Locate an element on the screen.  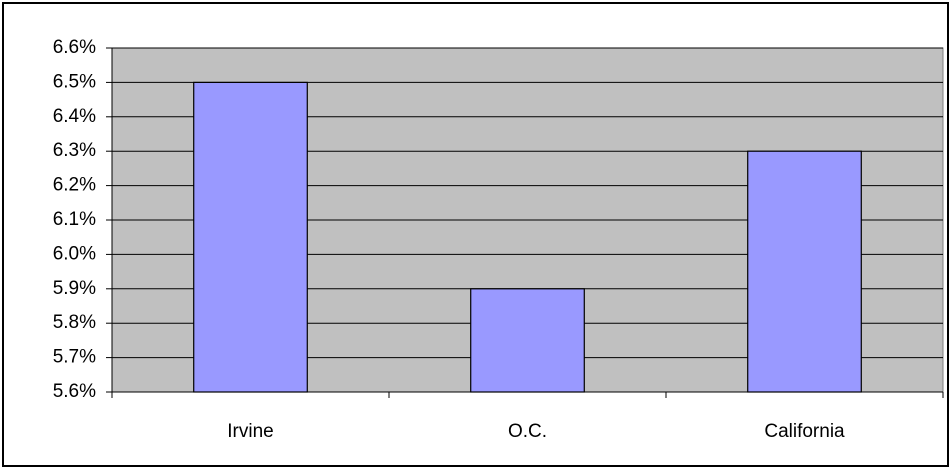
y-tick-label: 5.9% is located at coordinates (74, 288).